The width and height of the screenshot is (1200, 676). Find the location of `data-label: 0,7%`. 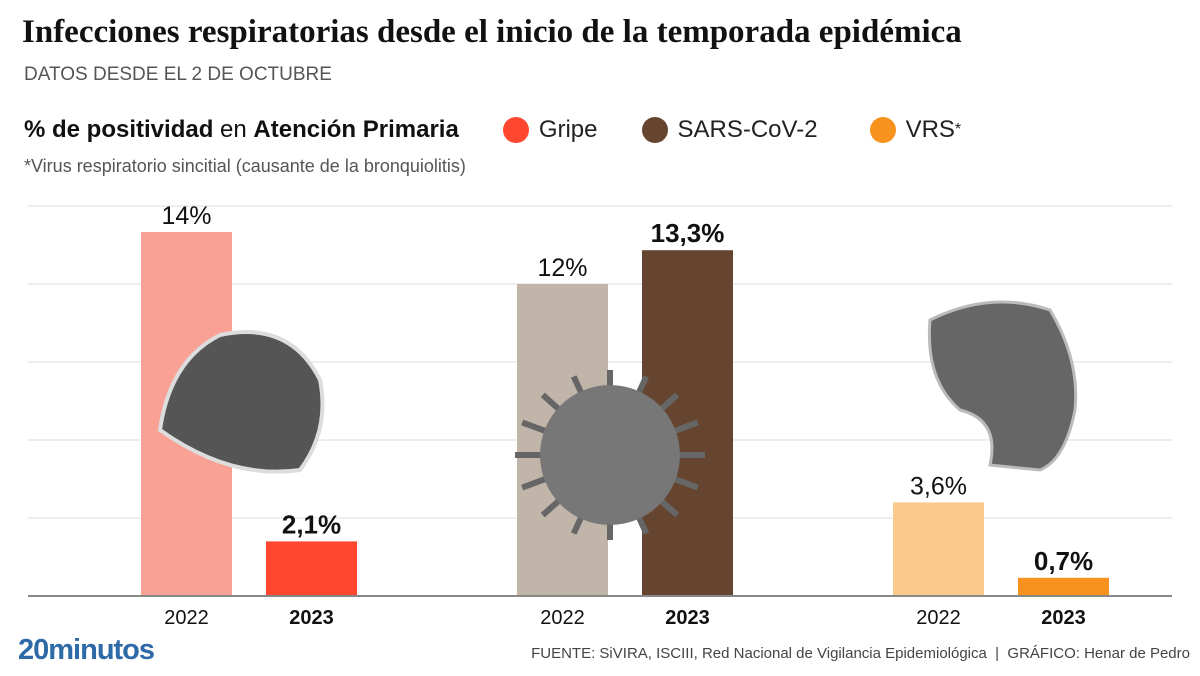

data-label: 0,7% is located at coordinates (1063, 561).